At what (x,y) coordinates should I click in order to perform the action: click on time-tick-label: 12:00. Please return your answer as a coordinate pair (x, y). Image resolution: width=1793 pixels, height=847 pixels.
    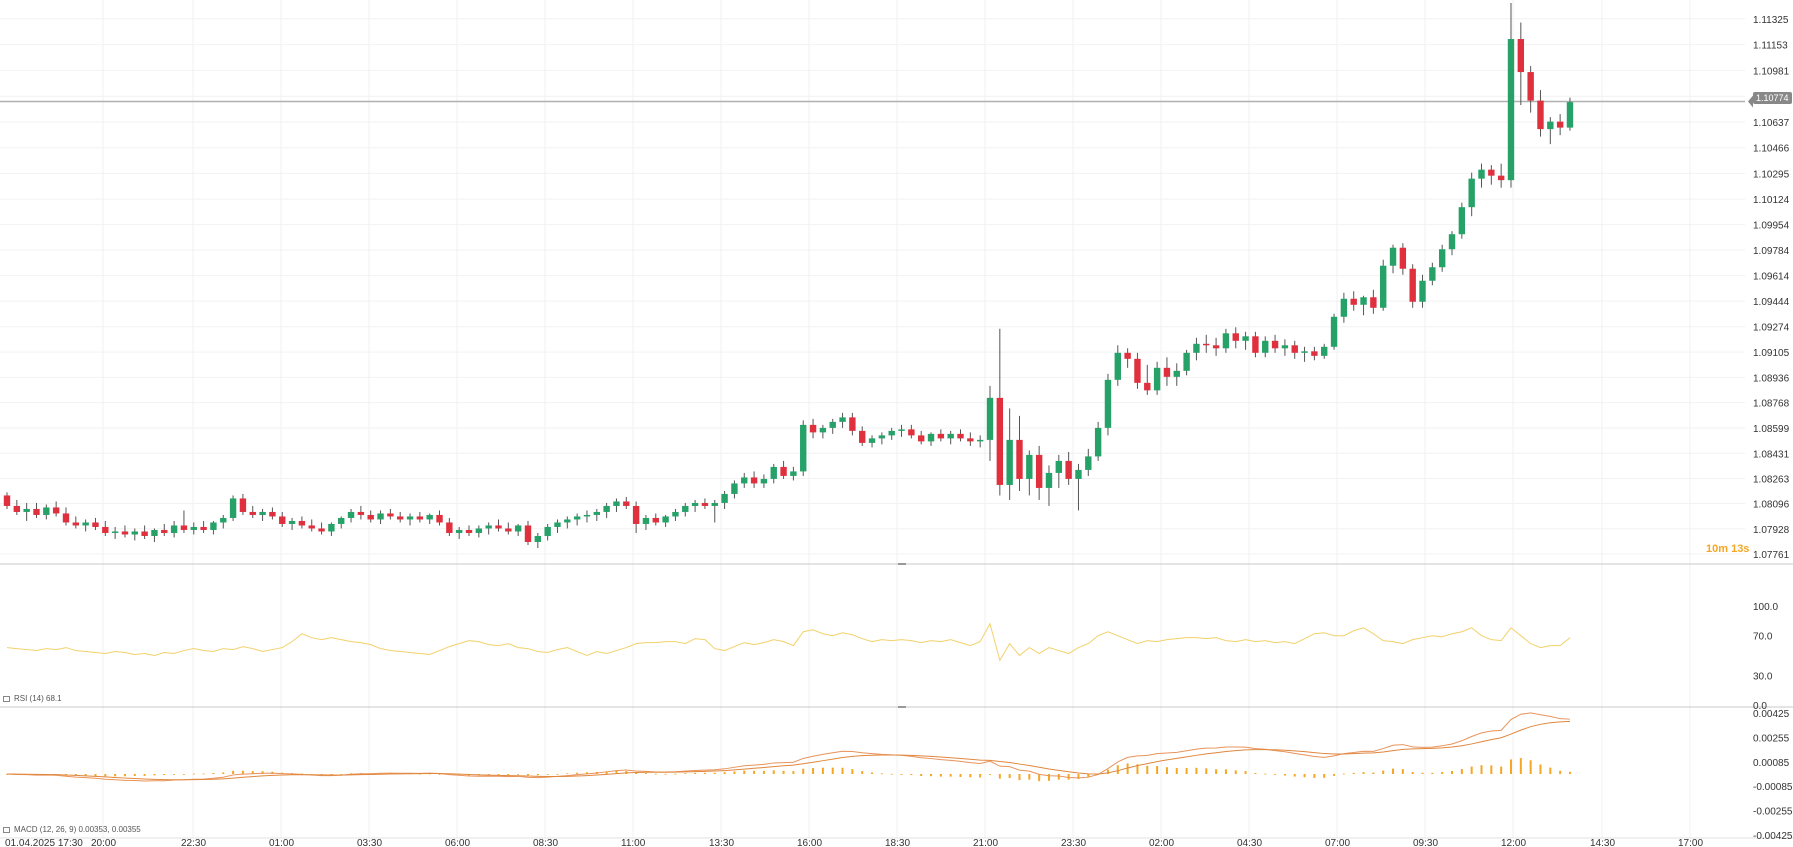
    Looking at the image, I should click on (1513, 842).